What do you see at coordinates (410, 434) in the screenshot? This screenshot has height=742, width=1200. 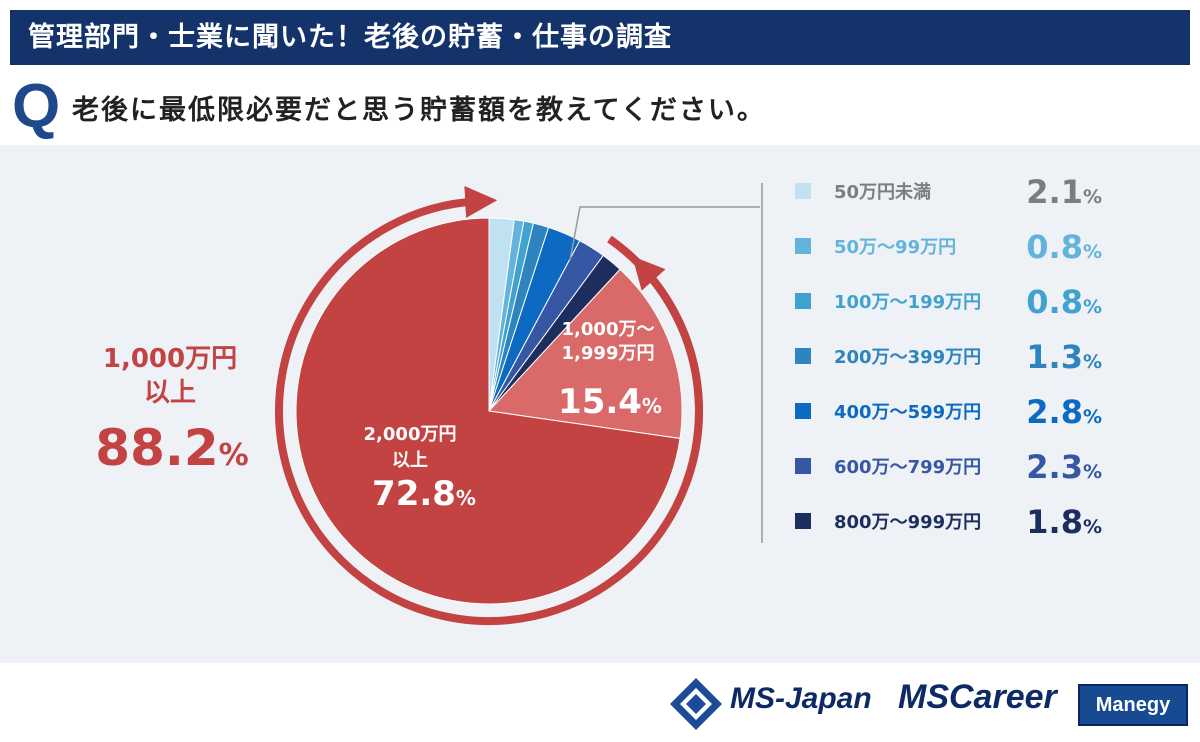 I see `slice-label-2000-plus: 2,000万円` at bounding box center [410, 434].